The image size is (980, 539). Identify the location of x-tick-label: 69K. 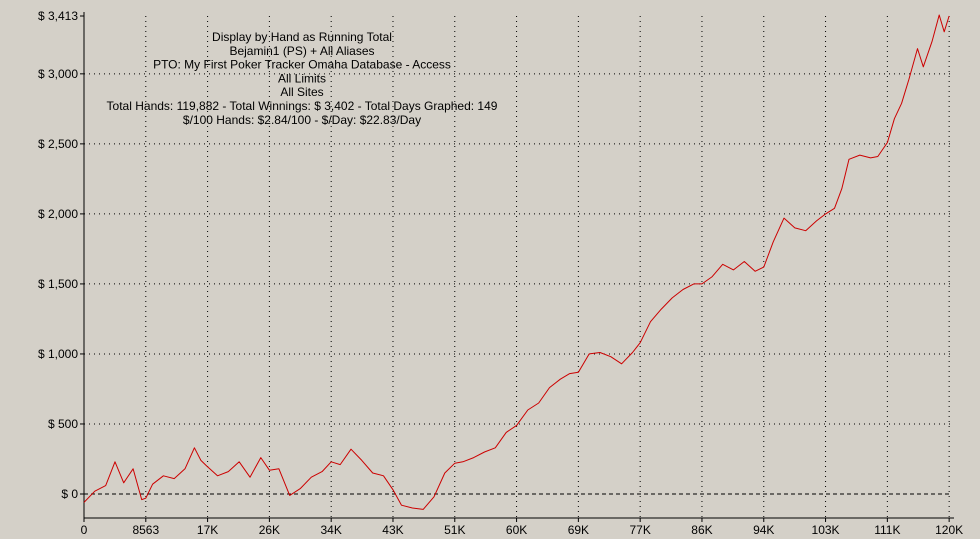
(578, 530).